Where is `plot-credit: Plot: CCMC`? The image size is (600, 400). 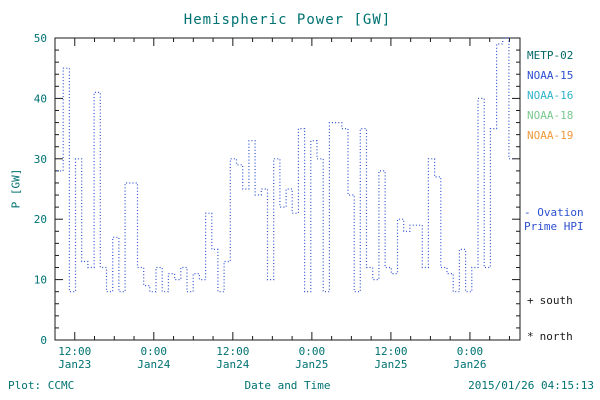 plot-credit: Plot: CCMC is located at coordinates (41, 385).